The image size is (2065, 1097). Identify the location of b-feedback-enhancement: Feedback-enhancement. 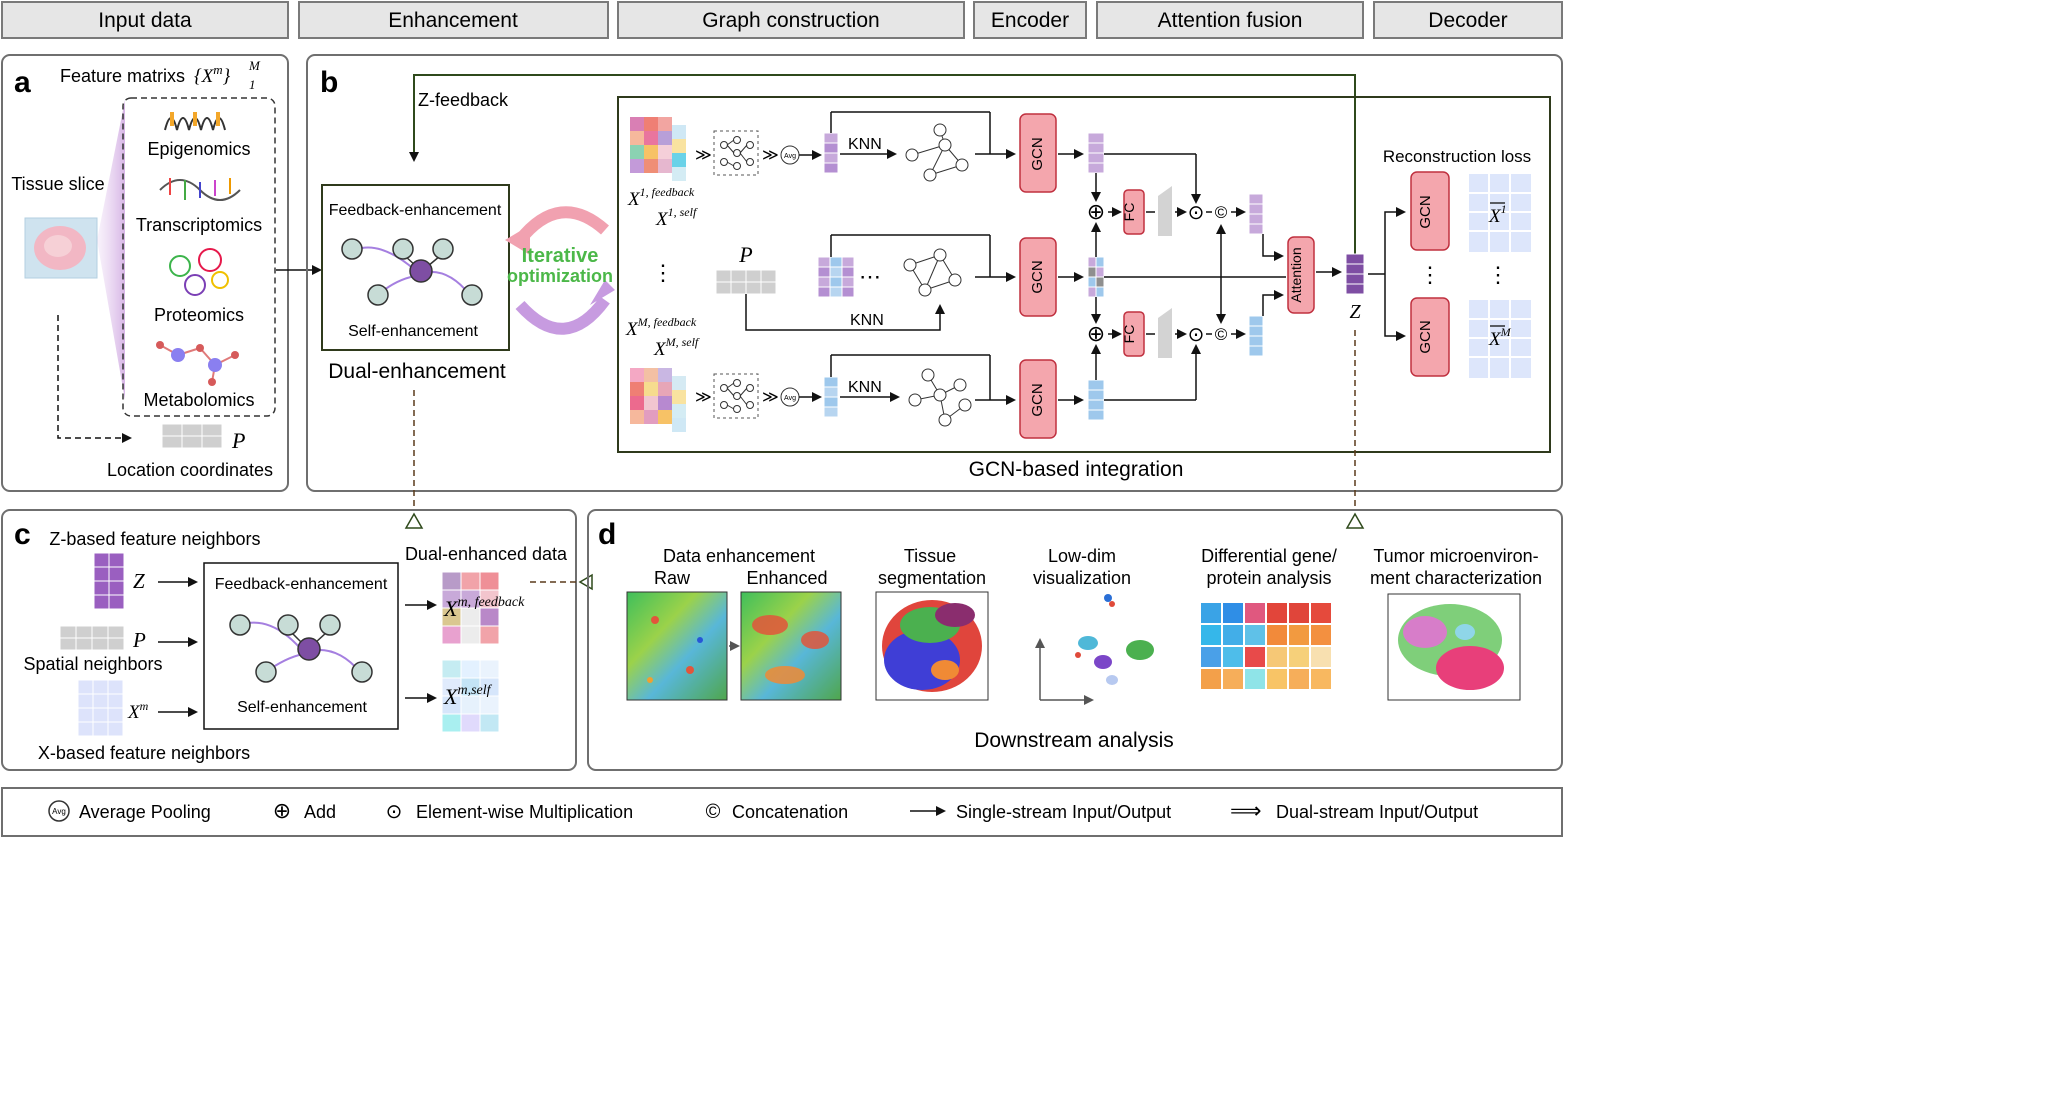
(415, 210).